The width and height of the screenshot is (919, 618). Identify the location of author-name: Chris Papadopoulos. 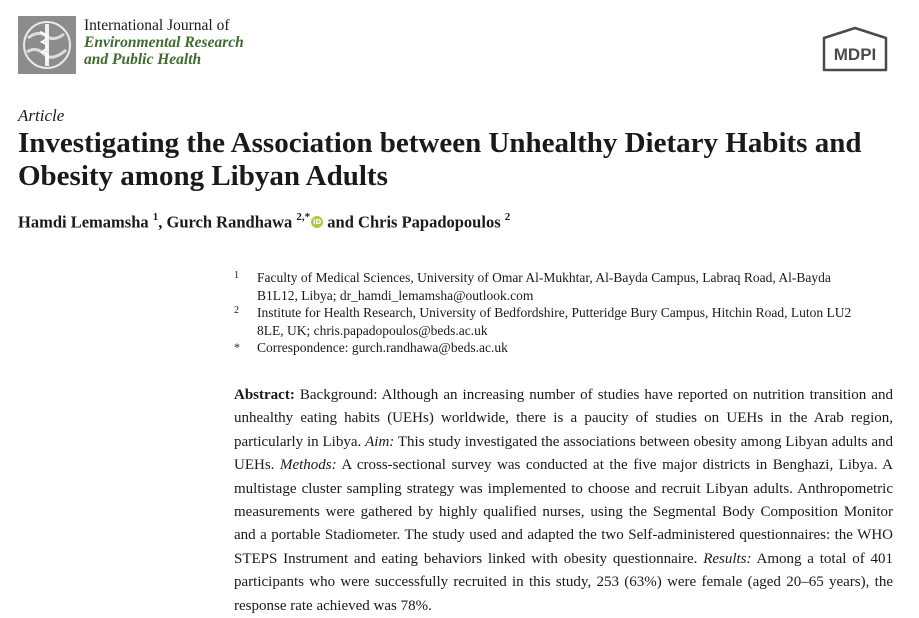
(429, 222).